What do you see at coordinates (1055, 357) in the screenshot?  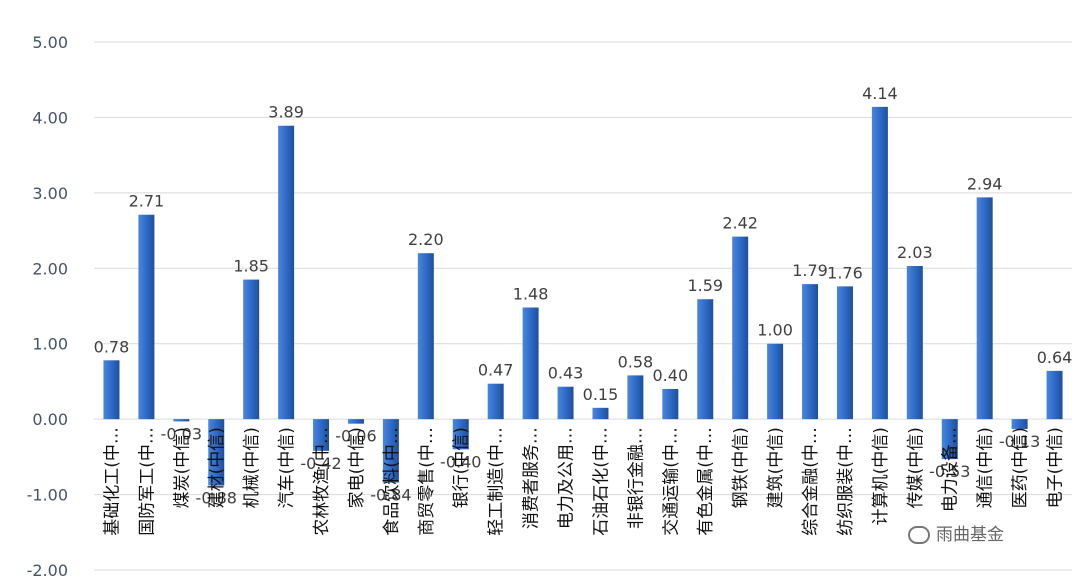 I see `value-label: 0.64` at bounding box center [1055, 357].